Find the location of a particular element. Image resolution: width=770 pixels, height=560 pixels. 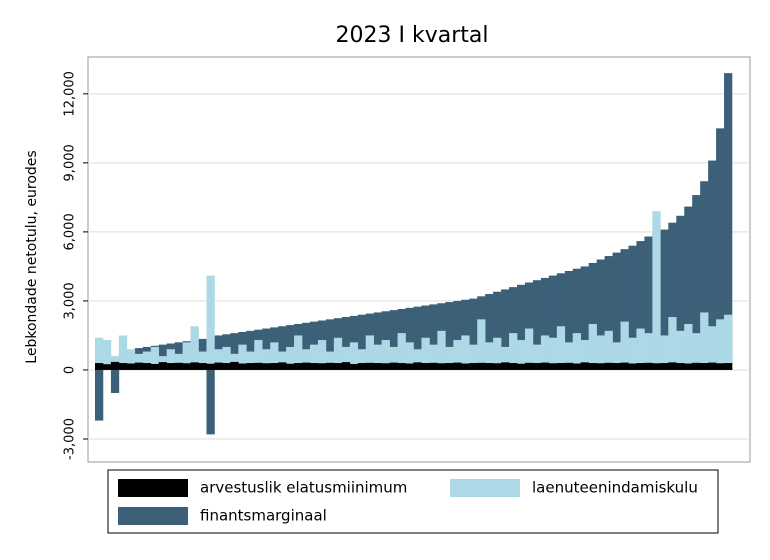

legend-label: laenuteenindamiskulu is located at coordinates (615, 488).